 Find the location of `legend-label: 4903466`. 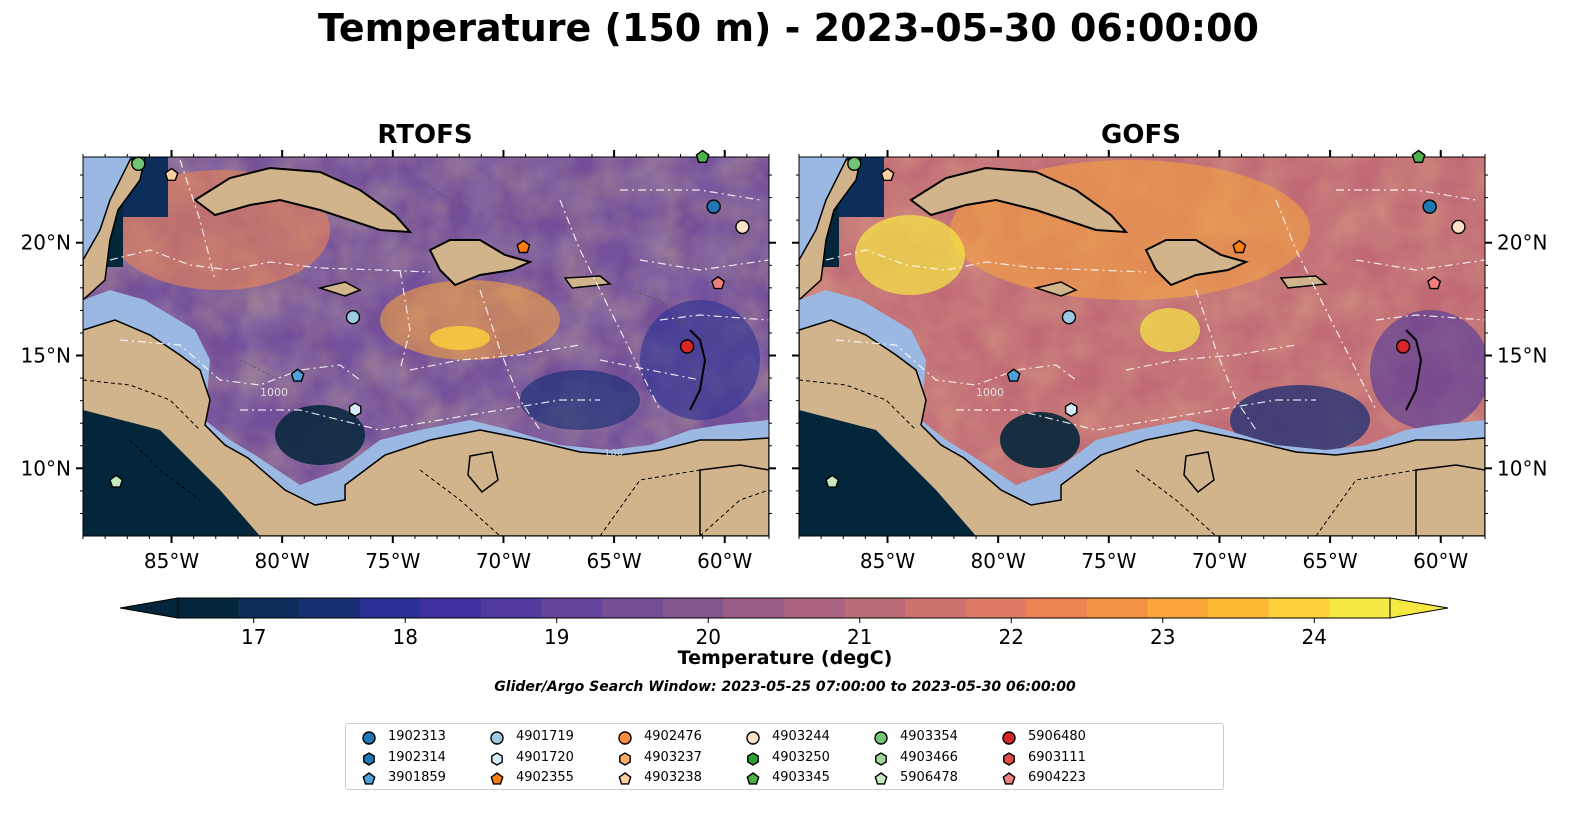

legend-label: 4903466 is located at coordinates (929, 757).